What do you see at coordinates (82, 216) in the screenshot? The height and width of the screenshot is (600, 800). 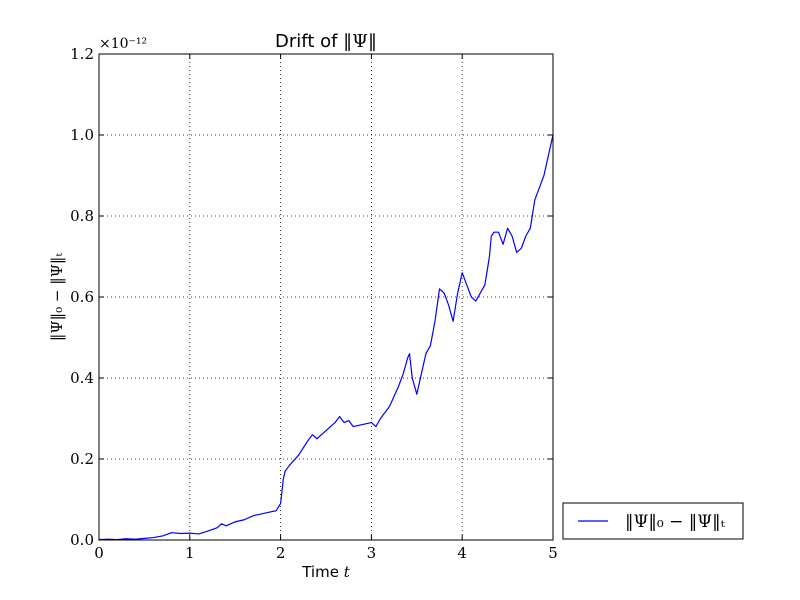 I see `y-tick-label: 0.8` at bounding box center [82, 216].